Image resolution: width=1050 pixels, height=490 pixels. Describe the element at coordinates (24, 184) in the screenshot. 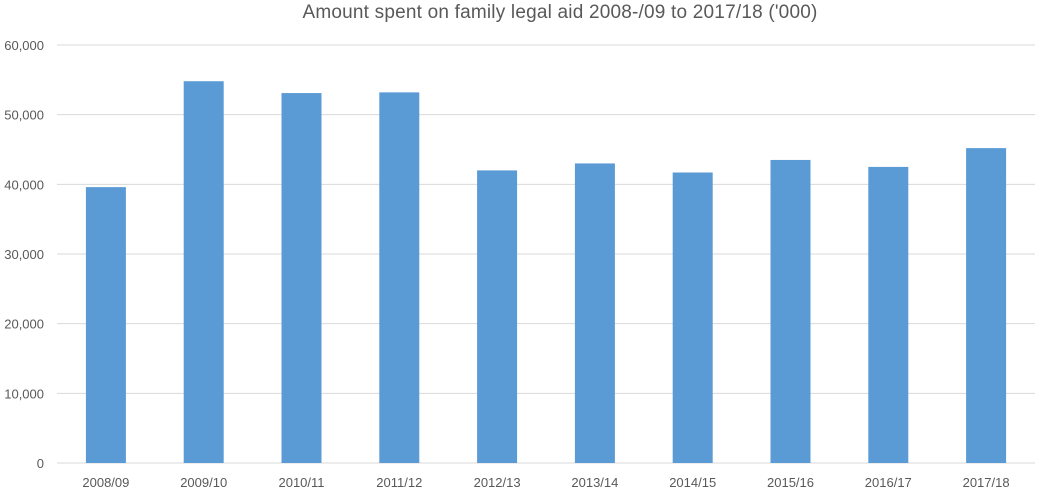

I see `y-tick-label: 40,000` at that location.